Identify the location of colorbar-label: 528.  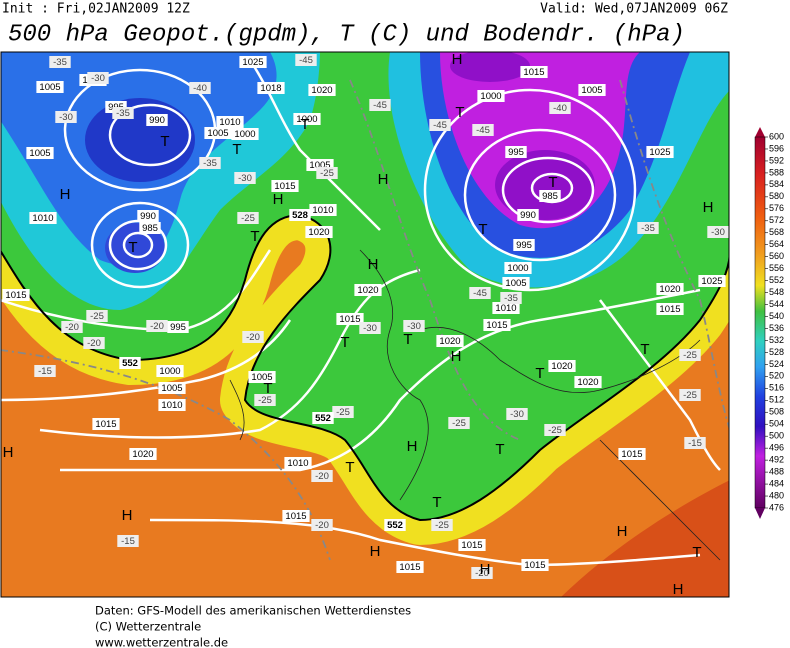
(776, 352).